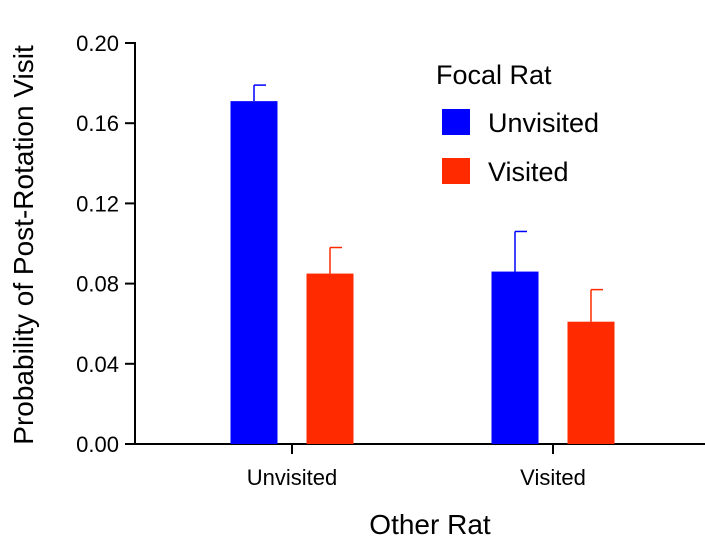 Image resolution: width=705 pixels, height=539 pixels. I want to click on legend-label: Unvisited, so click(543, 123).